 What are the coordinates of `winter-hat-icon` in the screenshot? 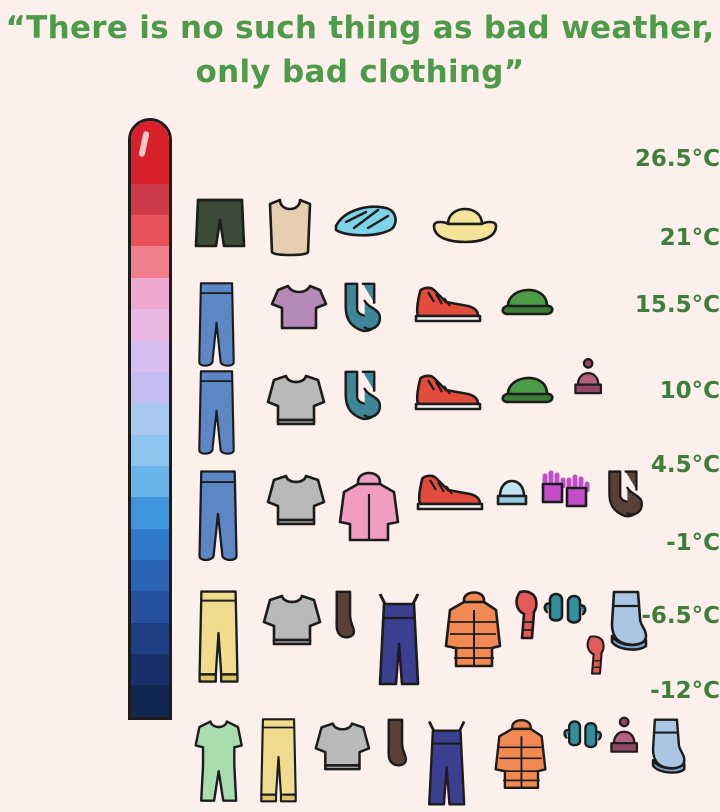 It's located at (588, 440).